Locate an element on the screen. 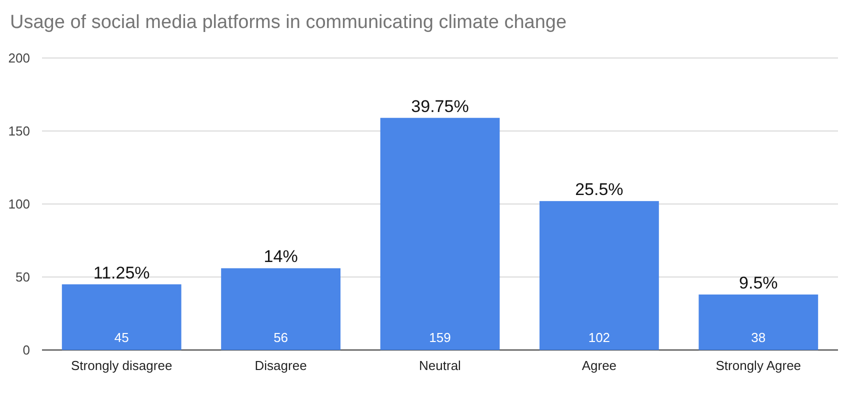 This screenshot has height=412, width=848. annotation: 25.5% is located at coordinates (599, 190).